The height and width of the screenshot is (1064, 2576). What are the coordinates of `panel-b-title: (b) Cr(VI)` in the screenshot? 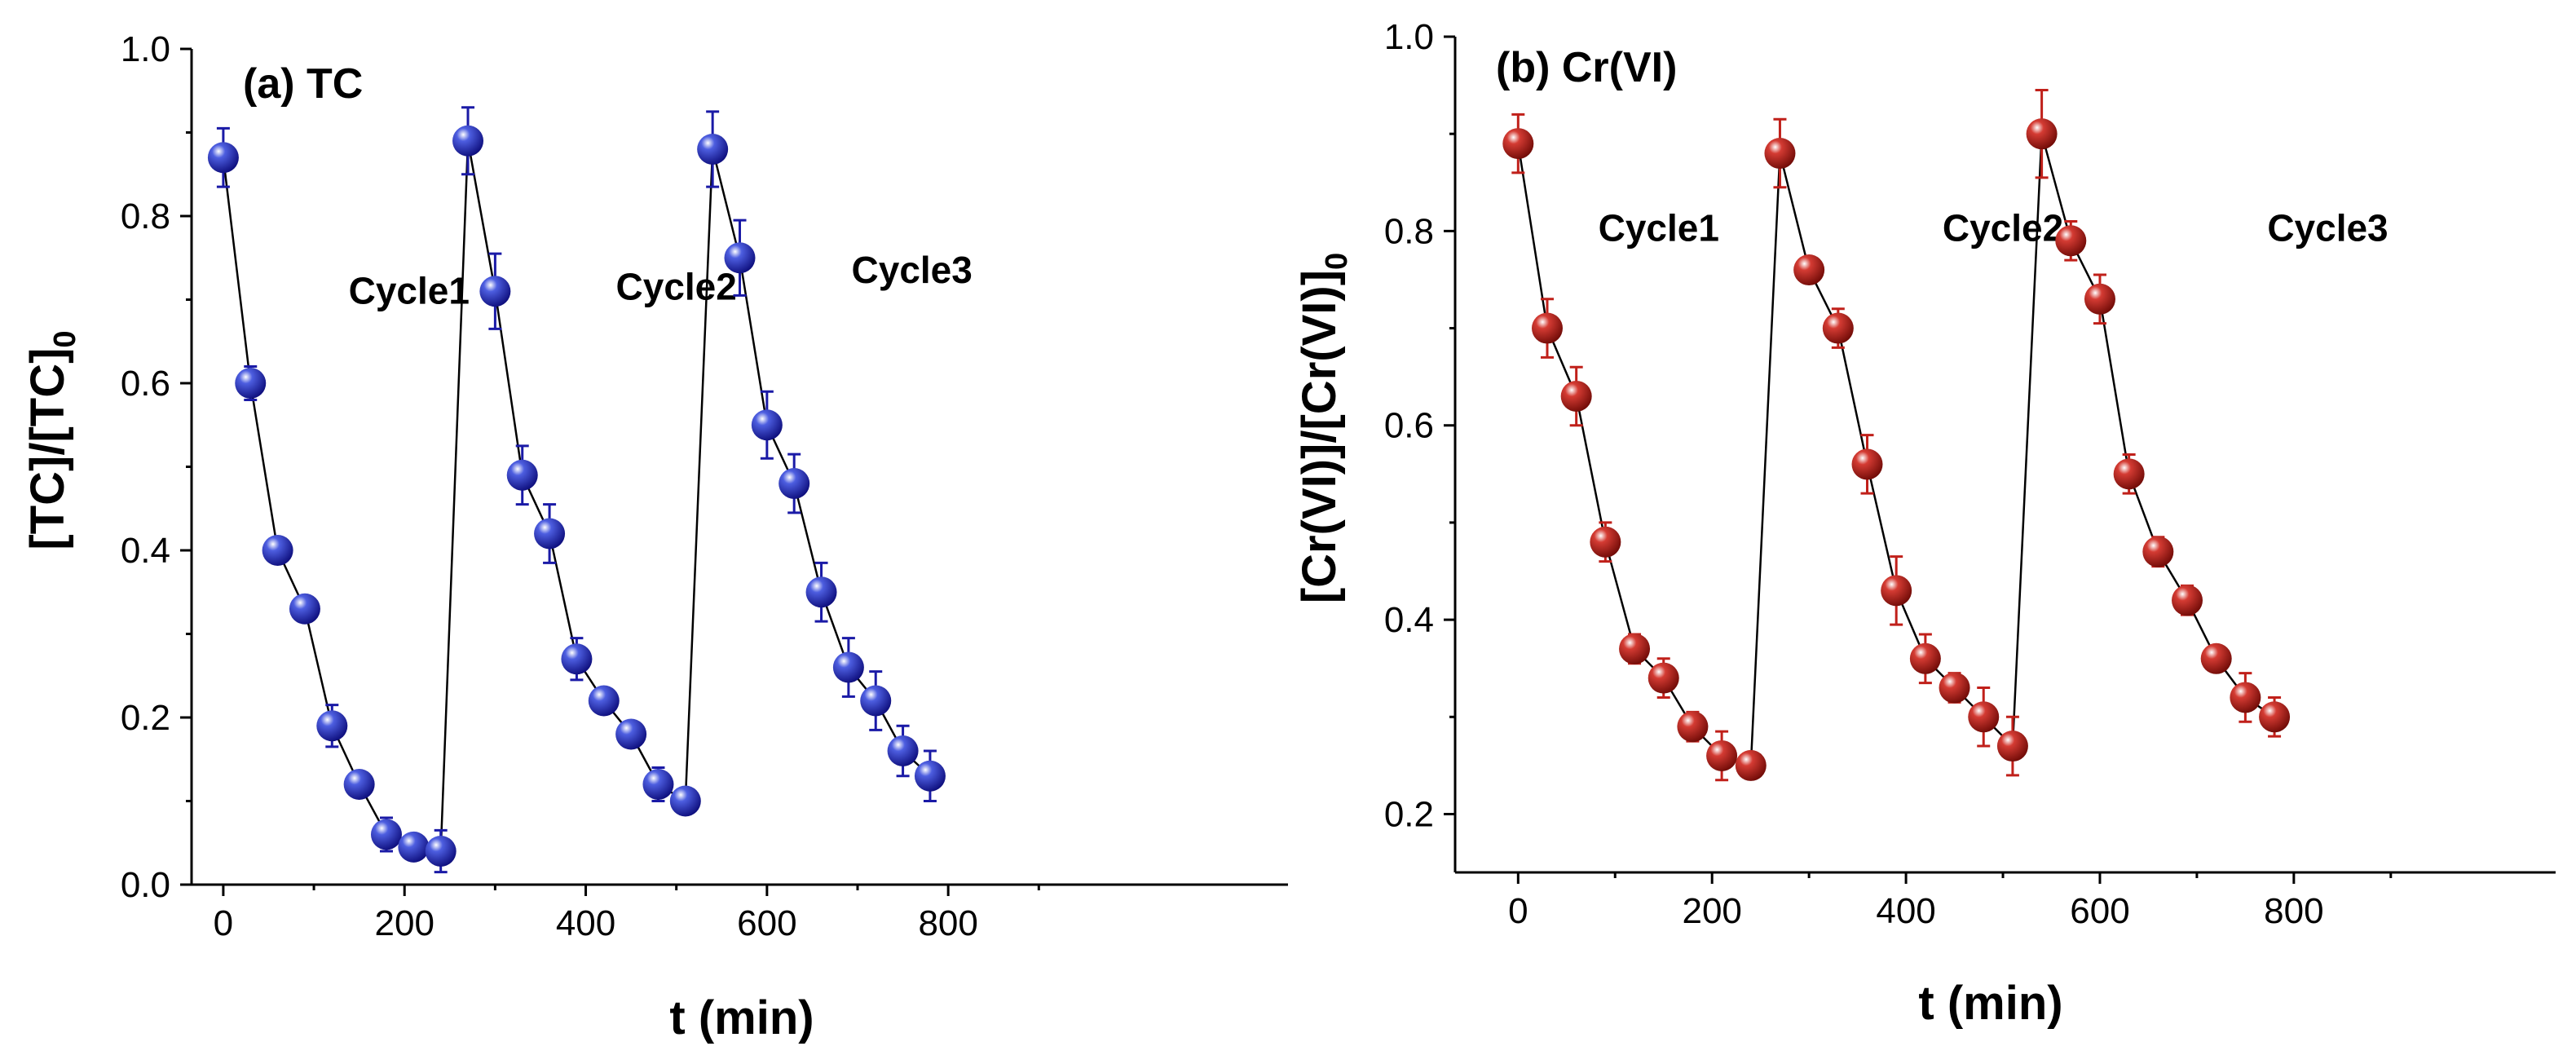 It's located at (1586, 67).